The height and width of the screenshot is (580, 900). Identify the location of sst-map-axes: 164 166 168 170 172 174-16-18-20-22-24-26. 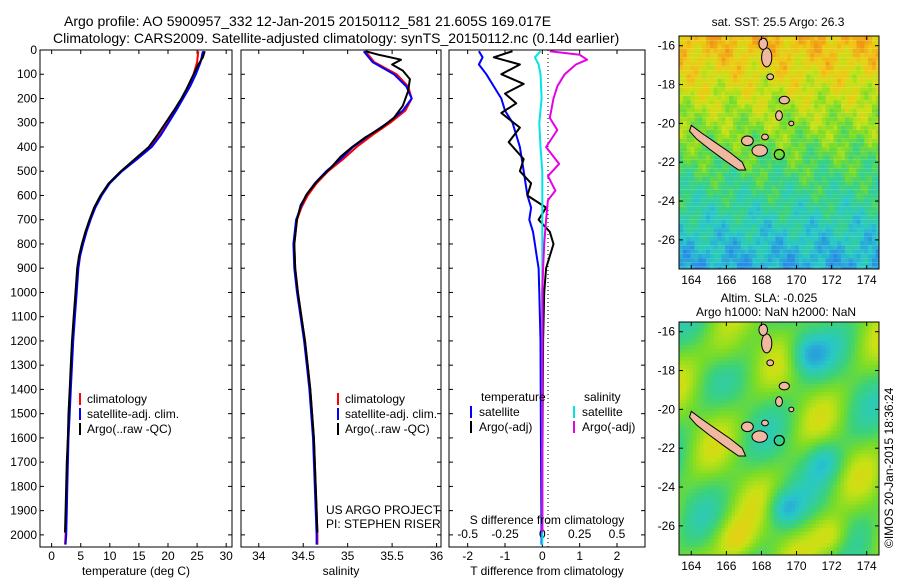
(768, 161).